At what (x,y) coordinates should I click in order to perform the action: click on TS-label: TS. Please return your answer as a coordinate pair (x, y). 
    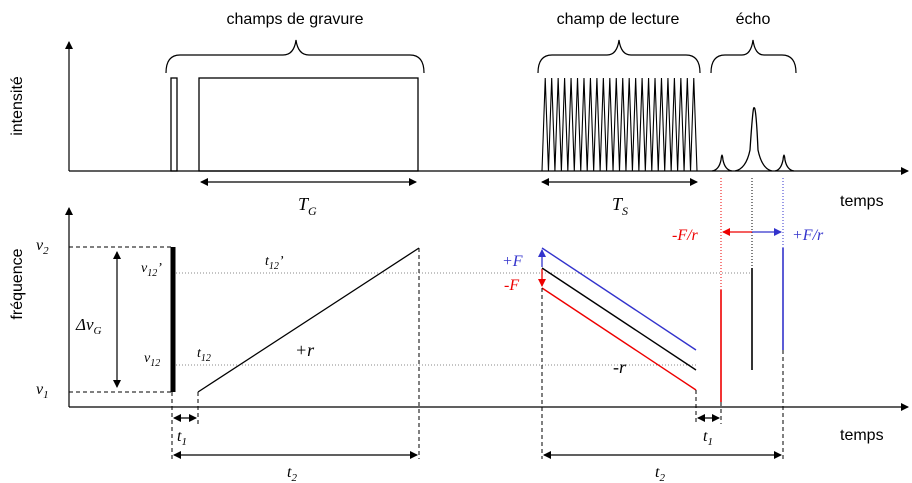
    Looking at the image, I should click on (620, 206).